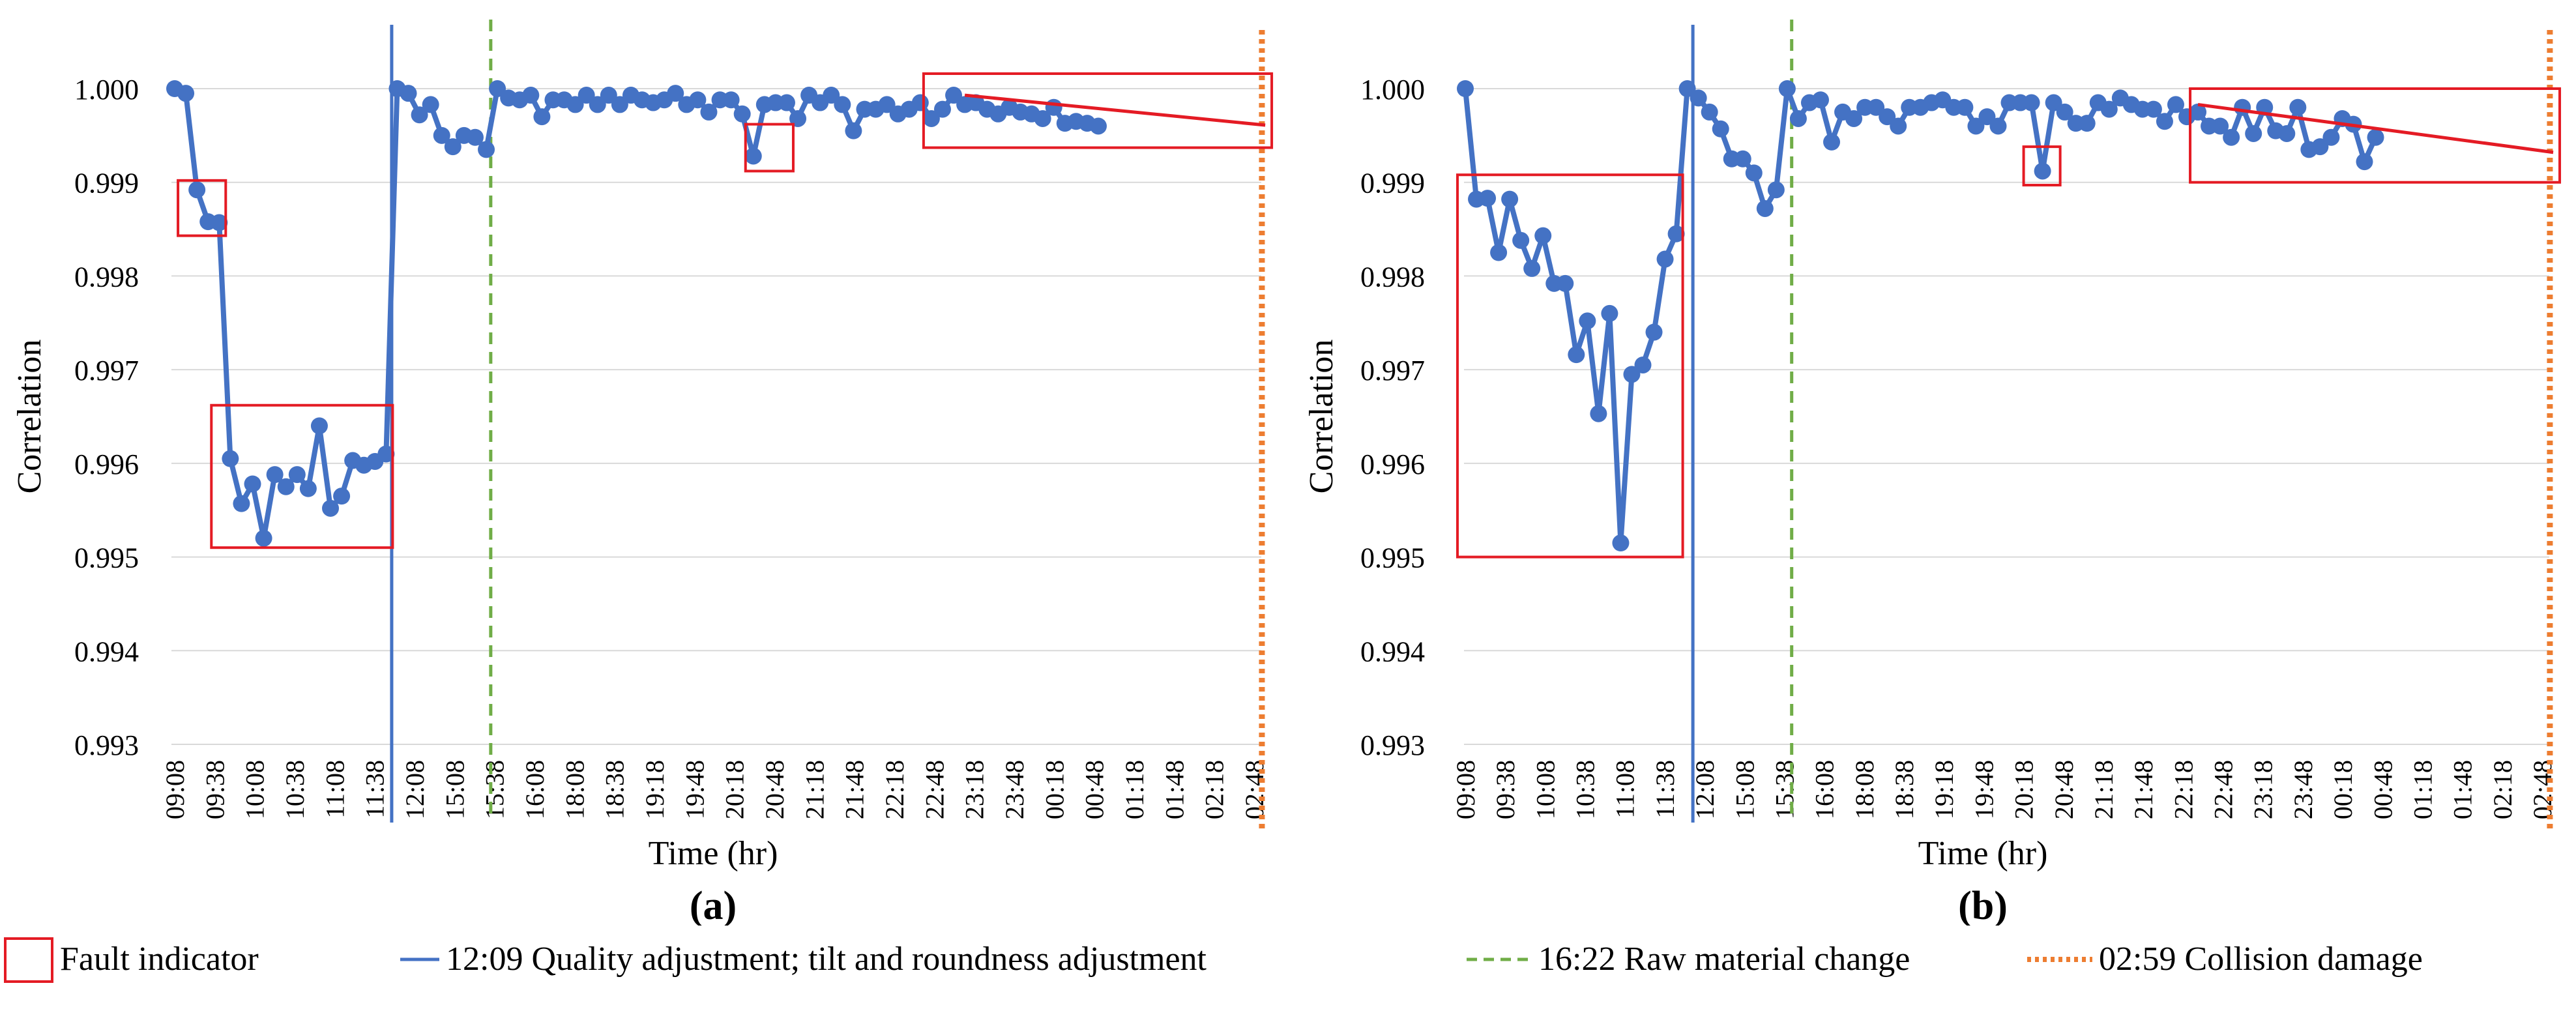 This screenshot has height=1022, width=2576. What do you see at coordinates (935, 789) in the screenshot?
I see `x-tick-label-a-19: 22:48` at bounding box center [935, 789].